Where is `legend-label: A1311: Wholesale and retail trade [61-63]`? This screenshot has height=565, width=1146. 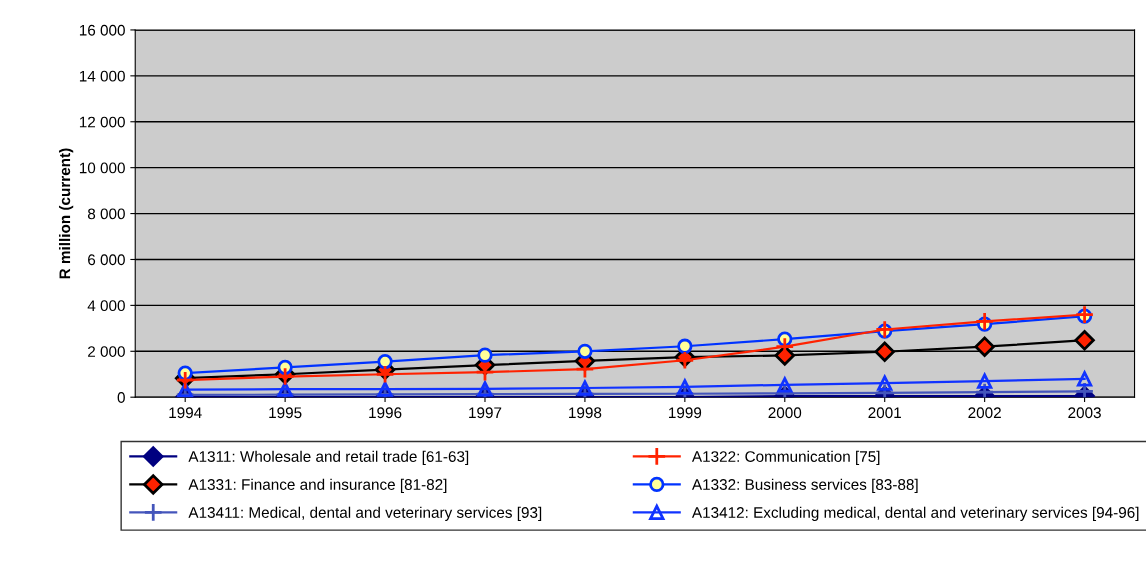 legend-label: A1311: Wholesale and retail trade [61-63] is located at coordinates (328, 457).